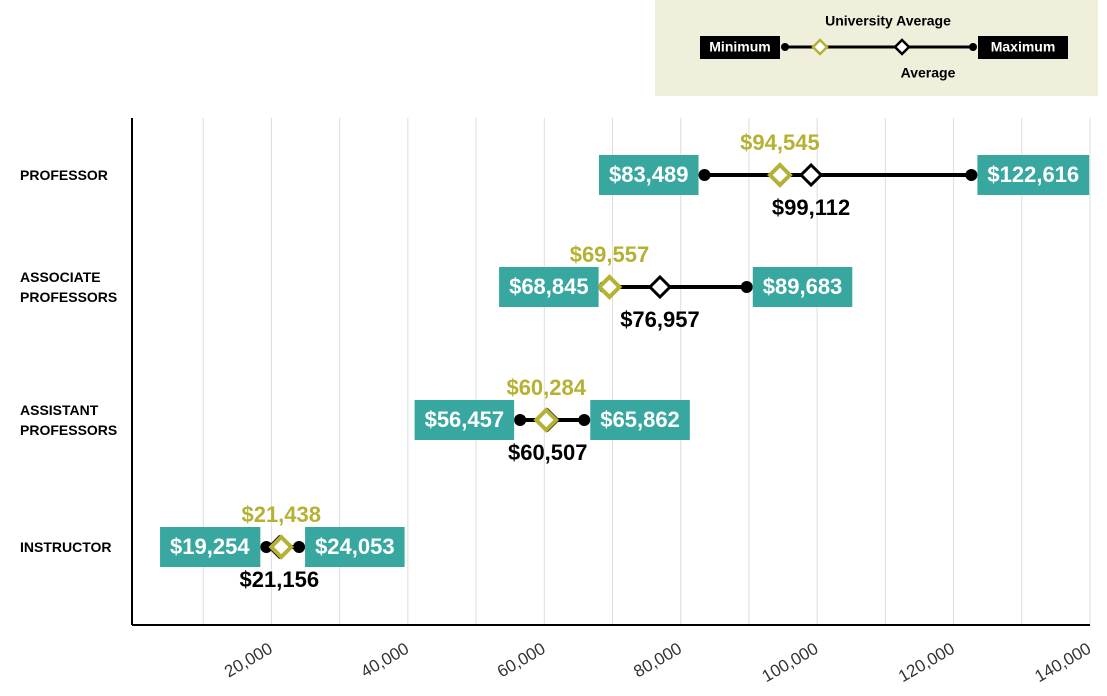 The height and width of the screenshot is (696, 1107). I want to click on legend-min-text: Minimum, so click(739, 47).